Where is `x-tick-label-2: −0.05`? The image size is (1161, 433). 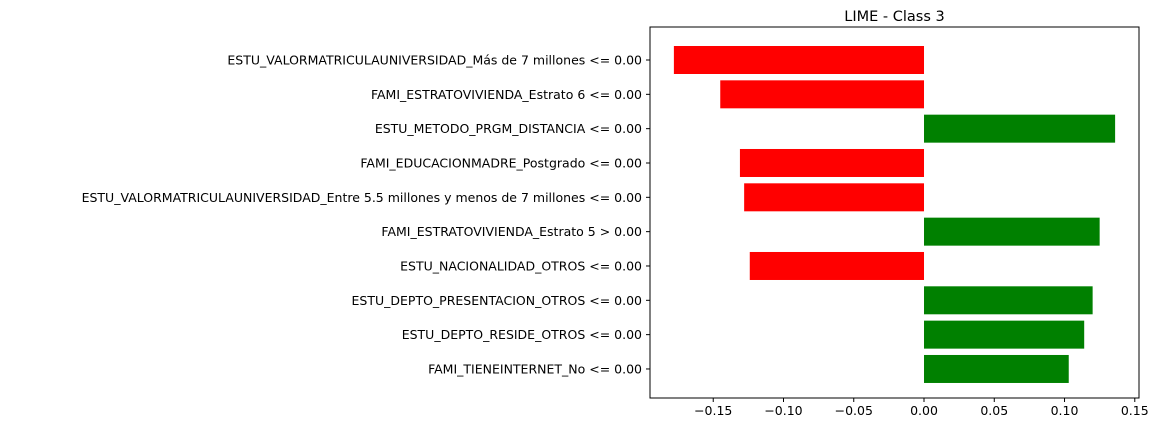 x-tick-label-2: −0.05 is located at coordinates (854, 410).